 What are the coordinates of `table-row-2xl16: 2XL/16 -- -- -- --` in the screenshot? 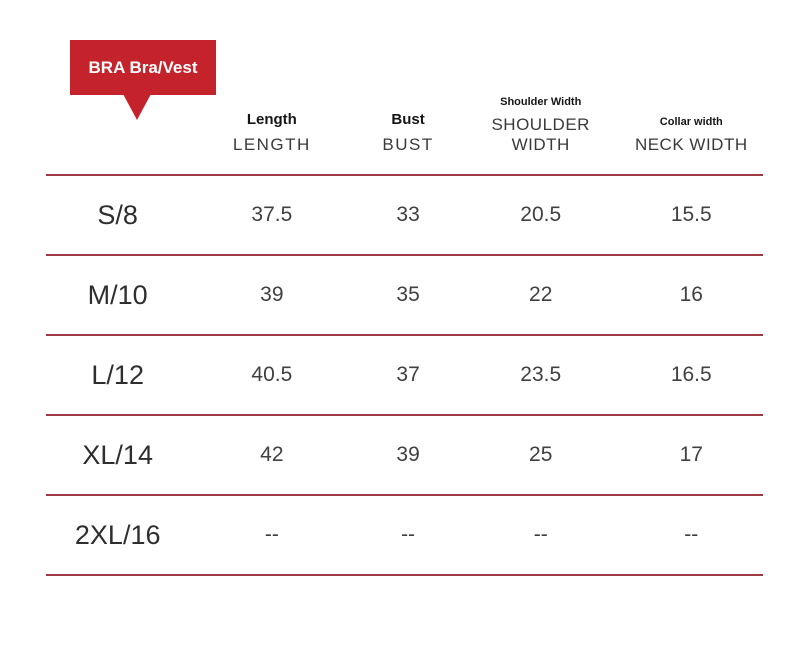 It's located at (404, 536).